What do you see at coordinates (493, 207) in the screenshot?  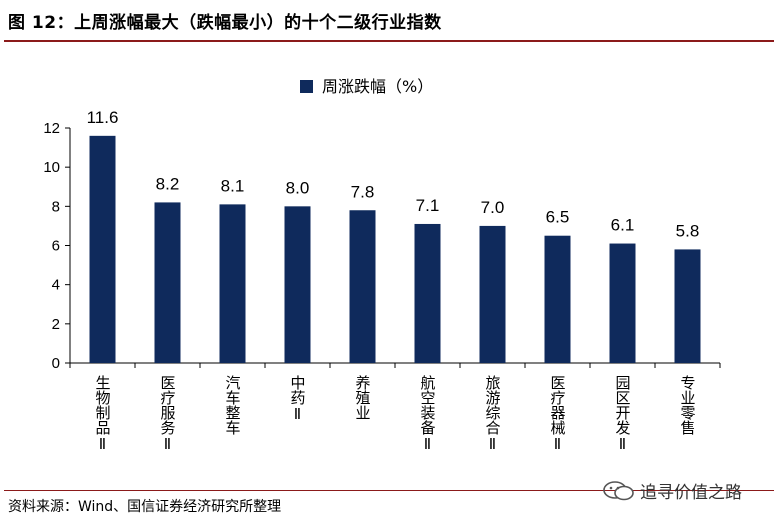 I see `data-label: 7.0` at bounding box center [493, 207].